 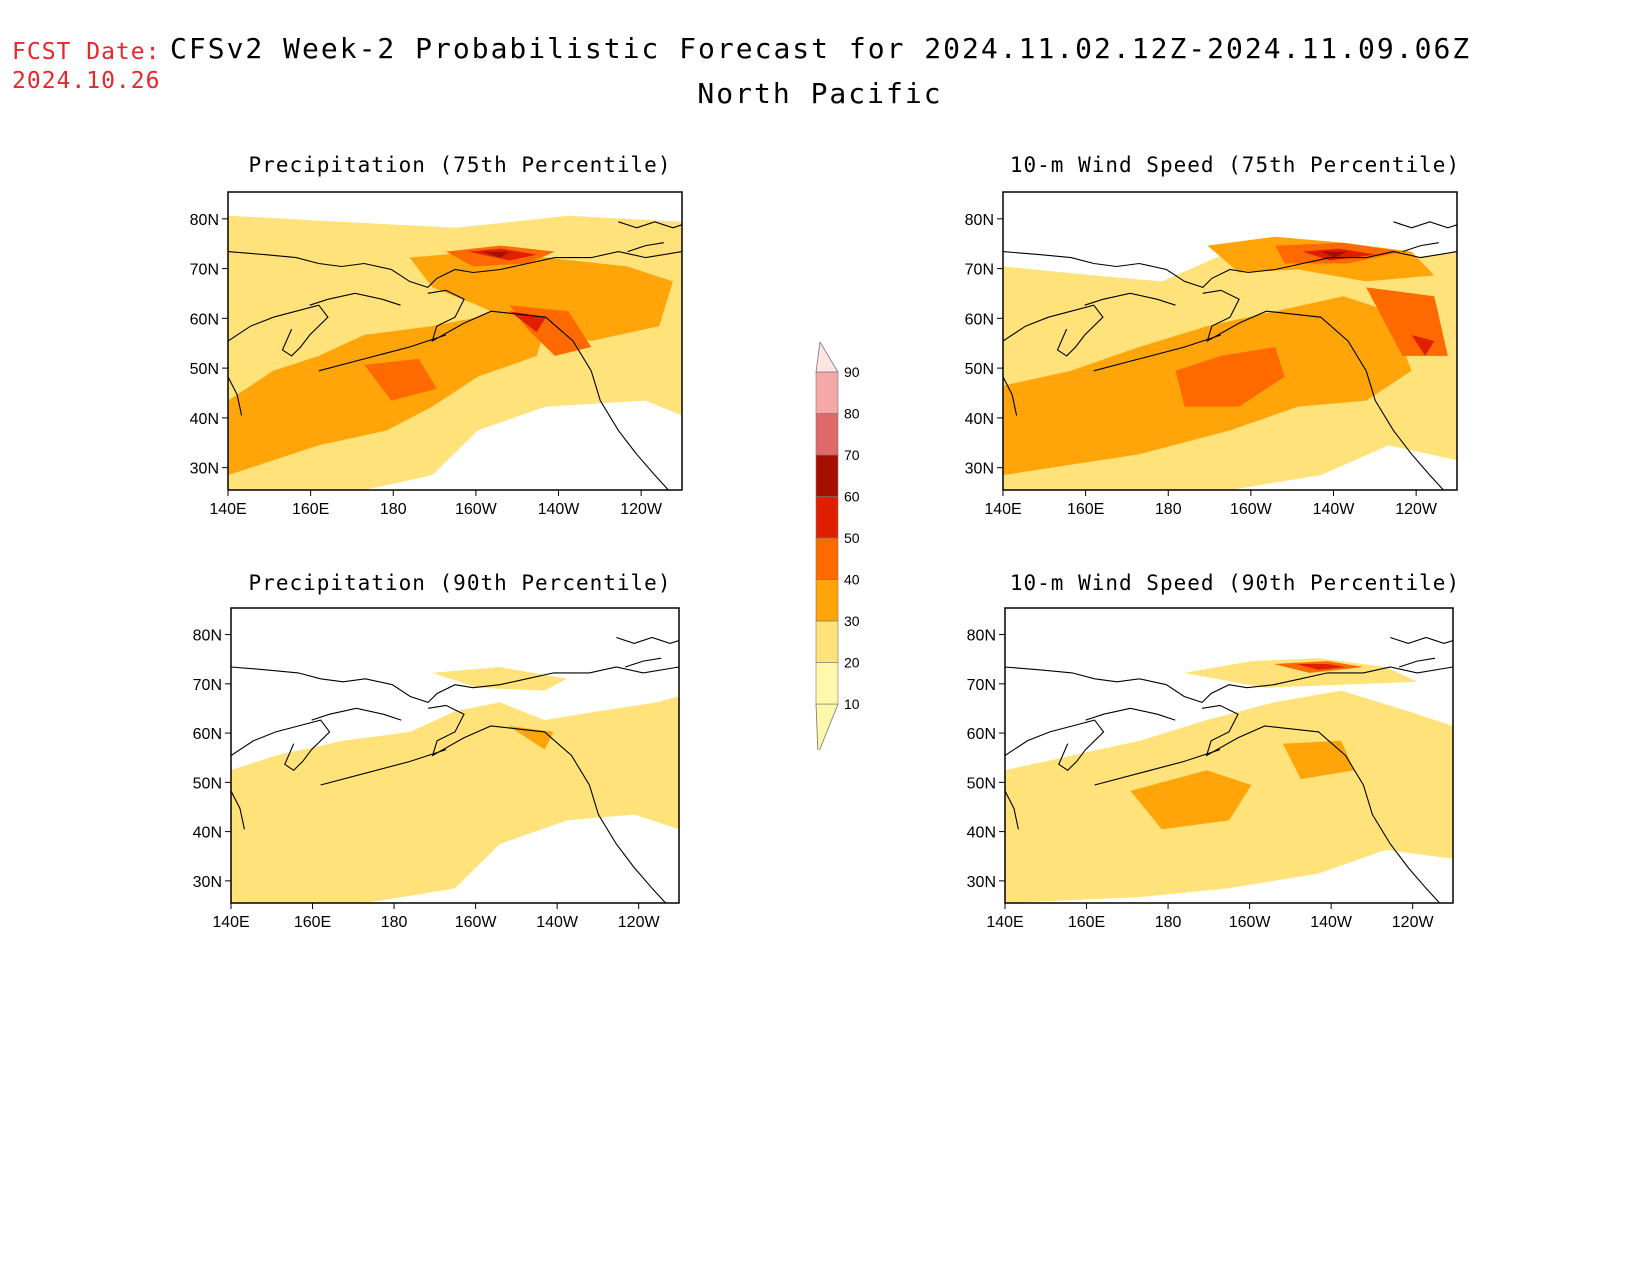 I want to click on colorbar: 10 20 30 40 50 60 70 80 90, so click(x=837, y=545).